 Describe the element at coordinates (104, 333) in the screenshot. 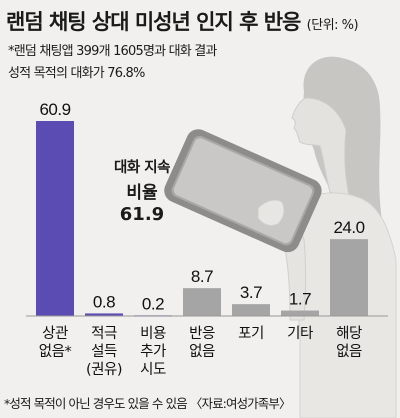

I see `category-label-2-1: 적극` at that location.